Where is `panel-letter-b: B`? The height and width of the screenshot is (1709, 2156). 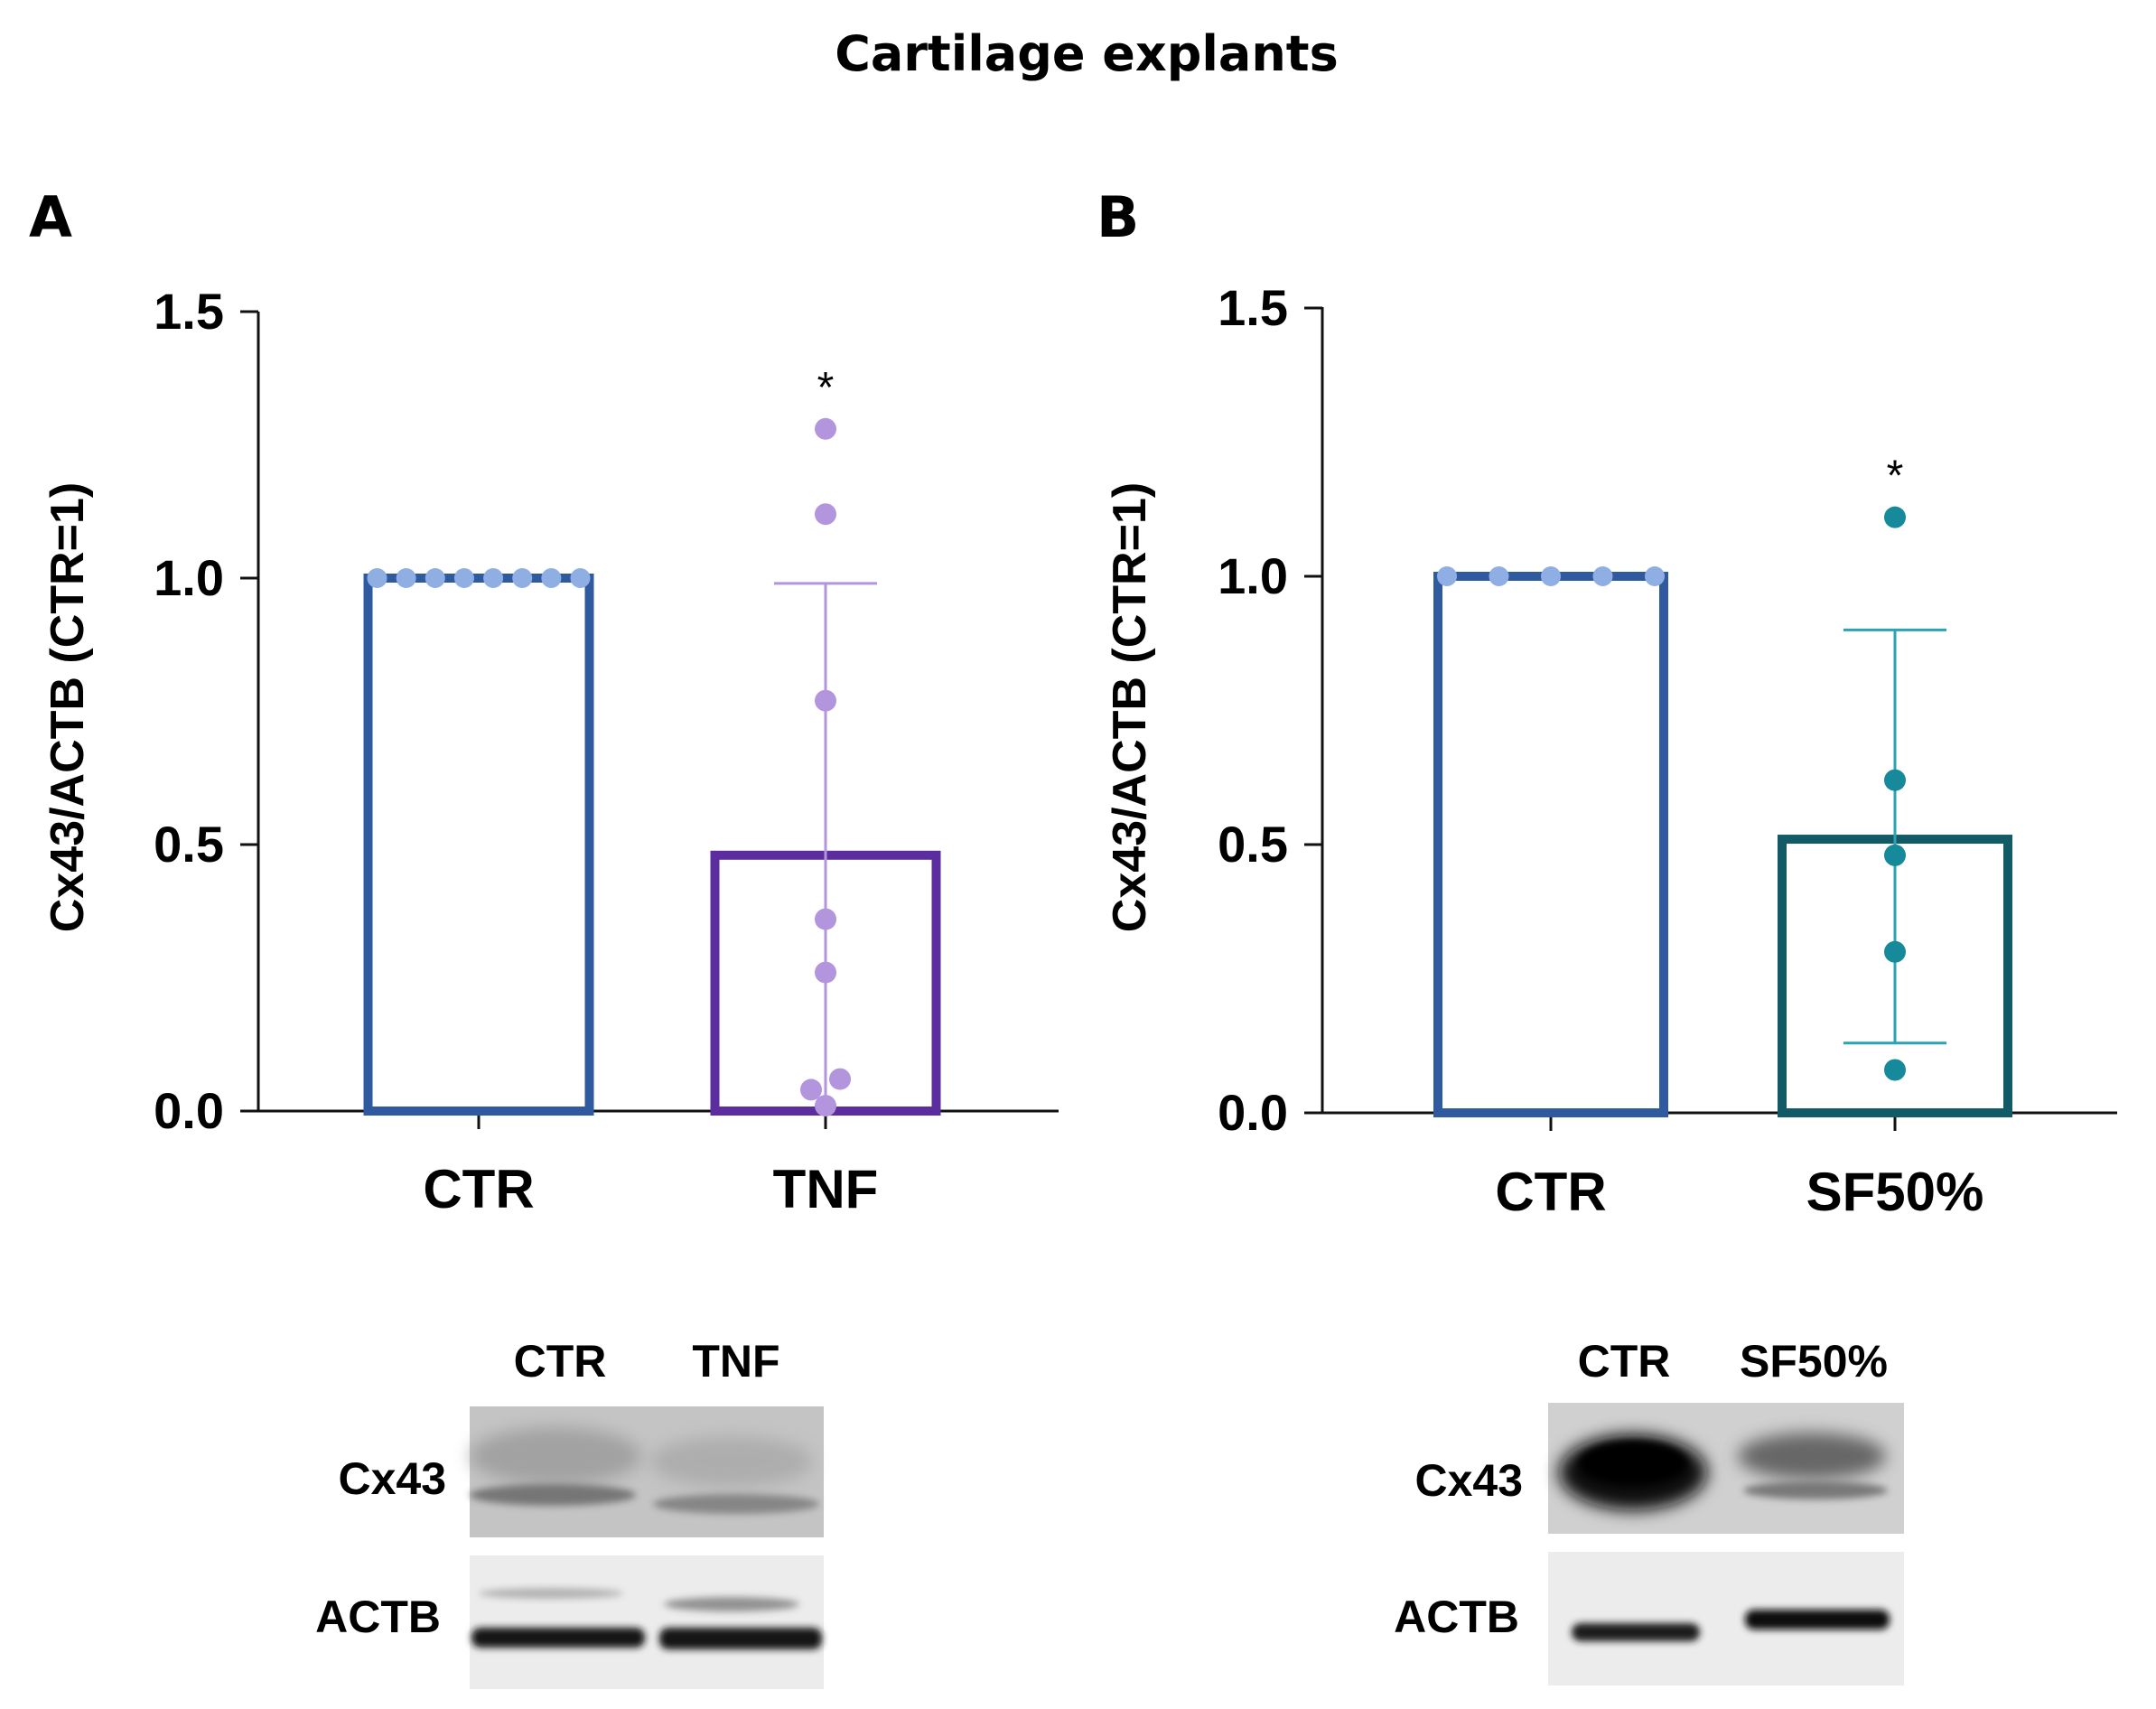 panel-letter-b: B is located at coordinates (1118, 217).